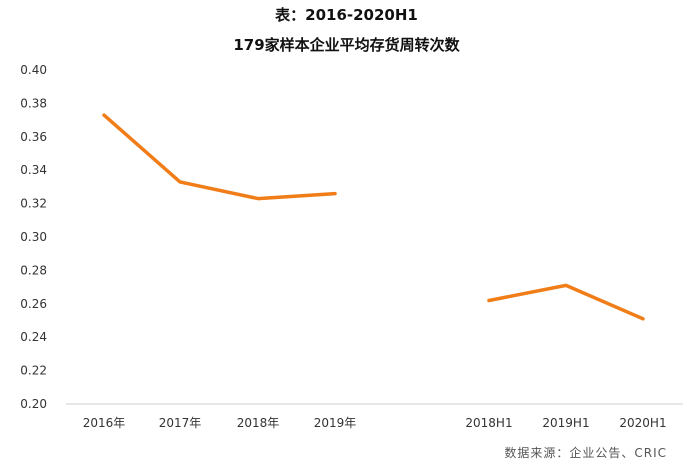 This screenshot has width=693, height=469. Describe the element at coordinates (258, 423) in the screenshot. I see `x-tick-label: 2018年` at that location.